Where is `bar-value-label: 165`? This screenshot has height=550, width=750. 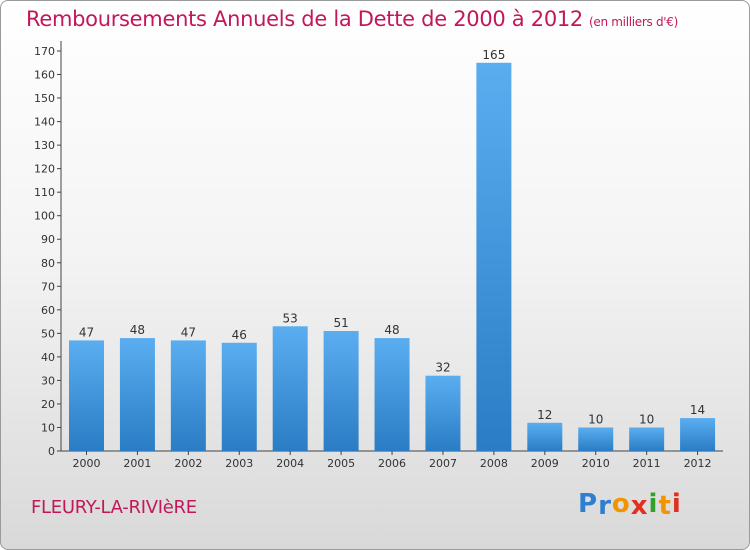 bar-value-label: 165 is located at coordinates (493, 55).